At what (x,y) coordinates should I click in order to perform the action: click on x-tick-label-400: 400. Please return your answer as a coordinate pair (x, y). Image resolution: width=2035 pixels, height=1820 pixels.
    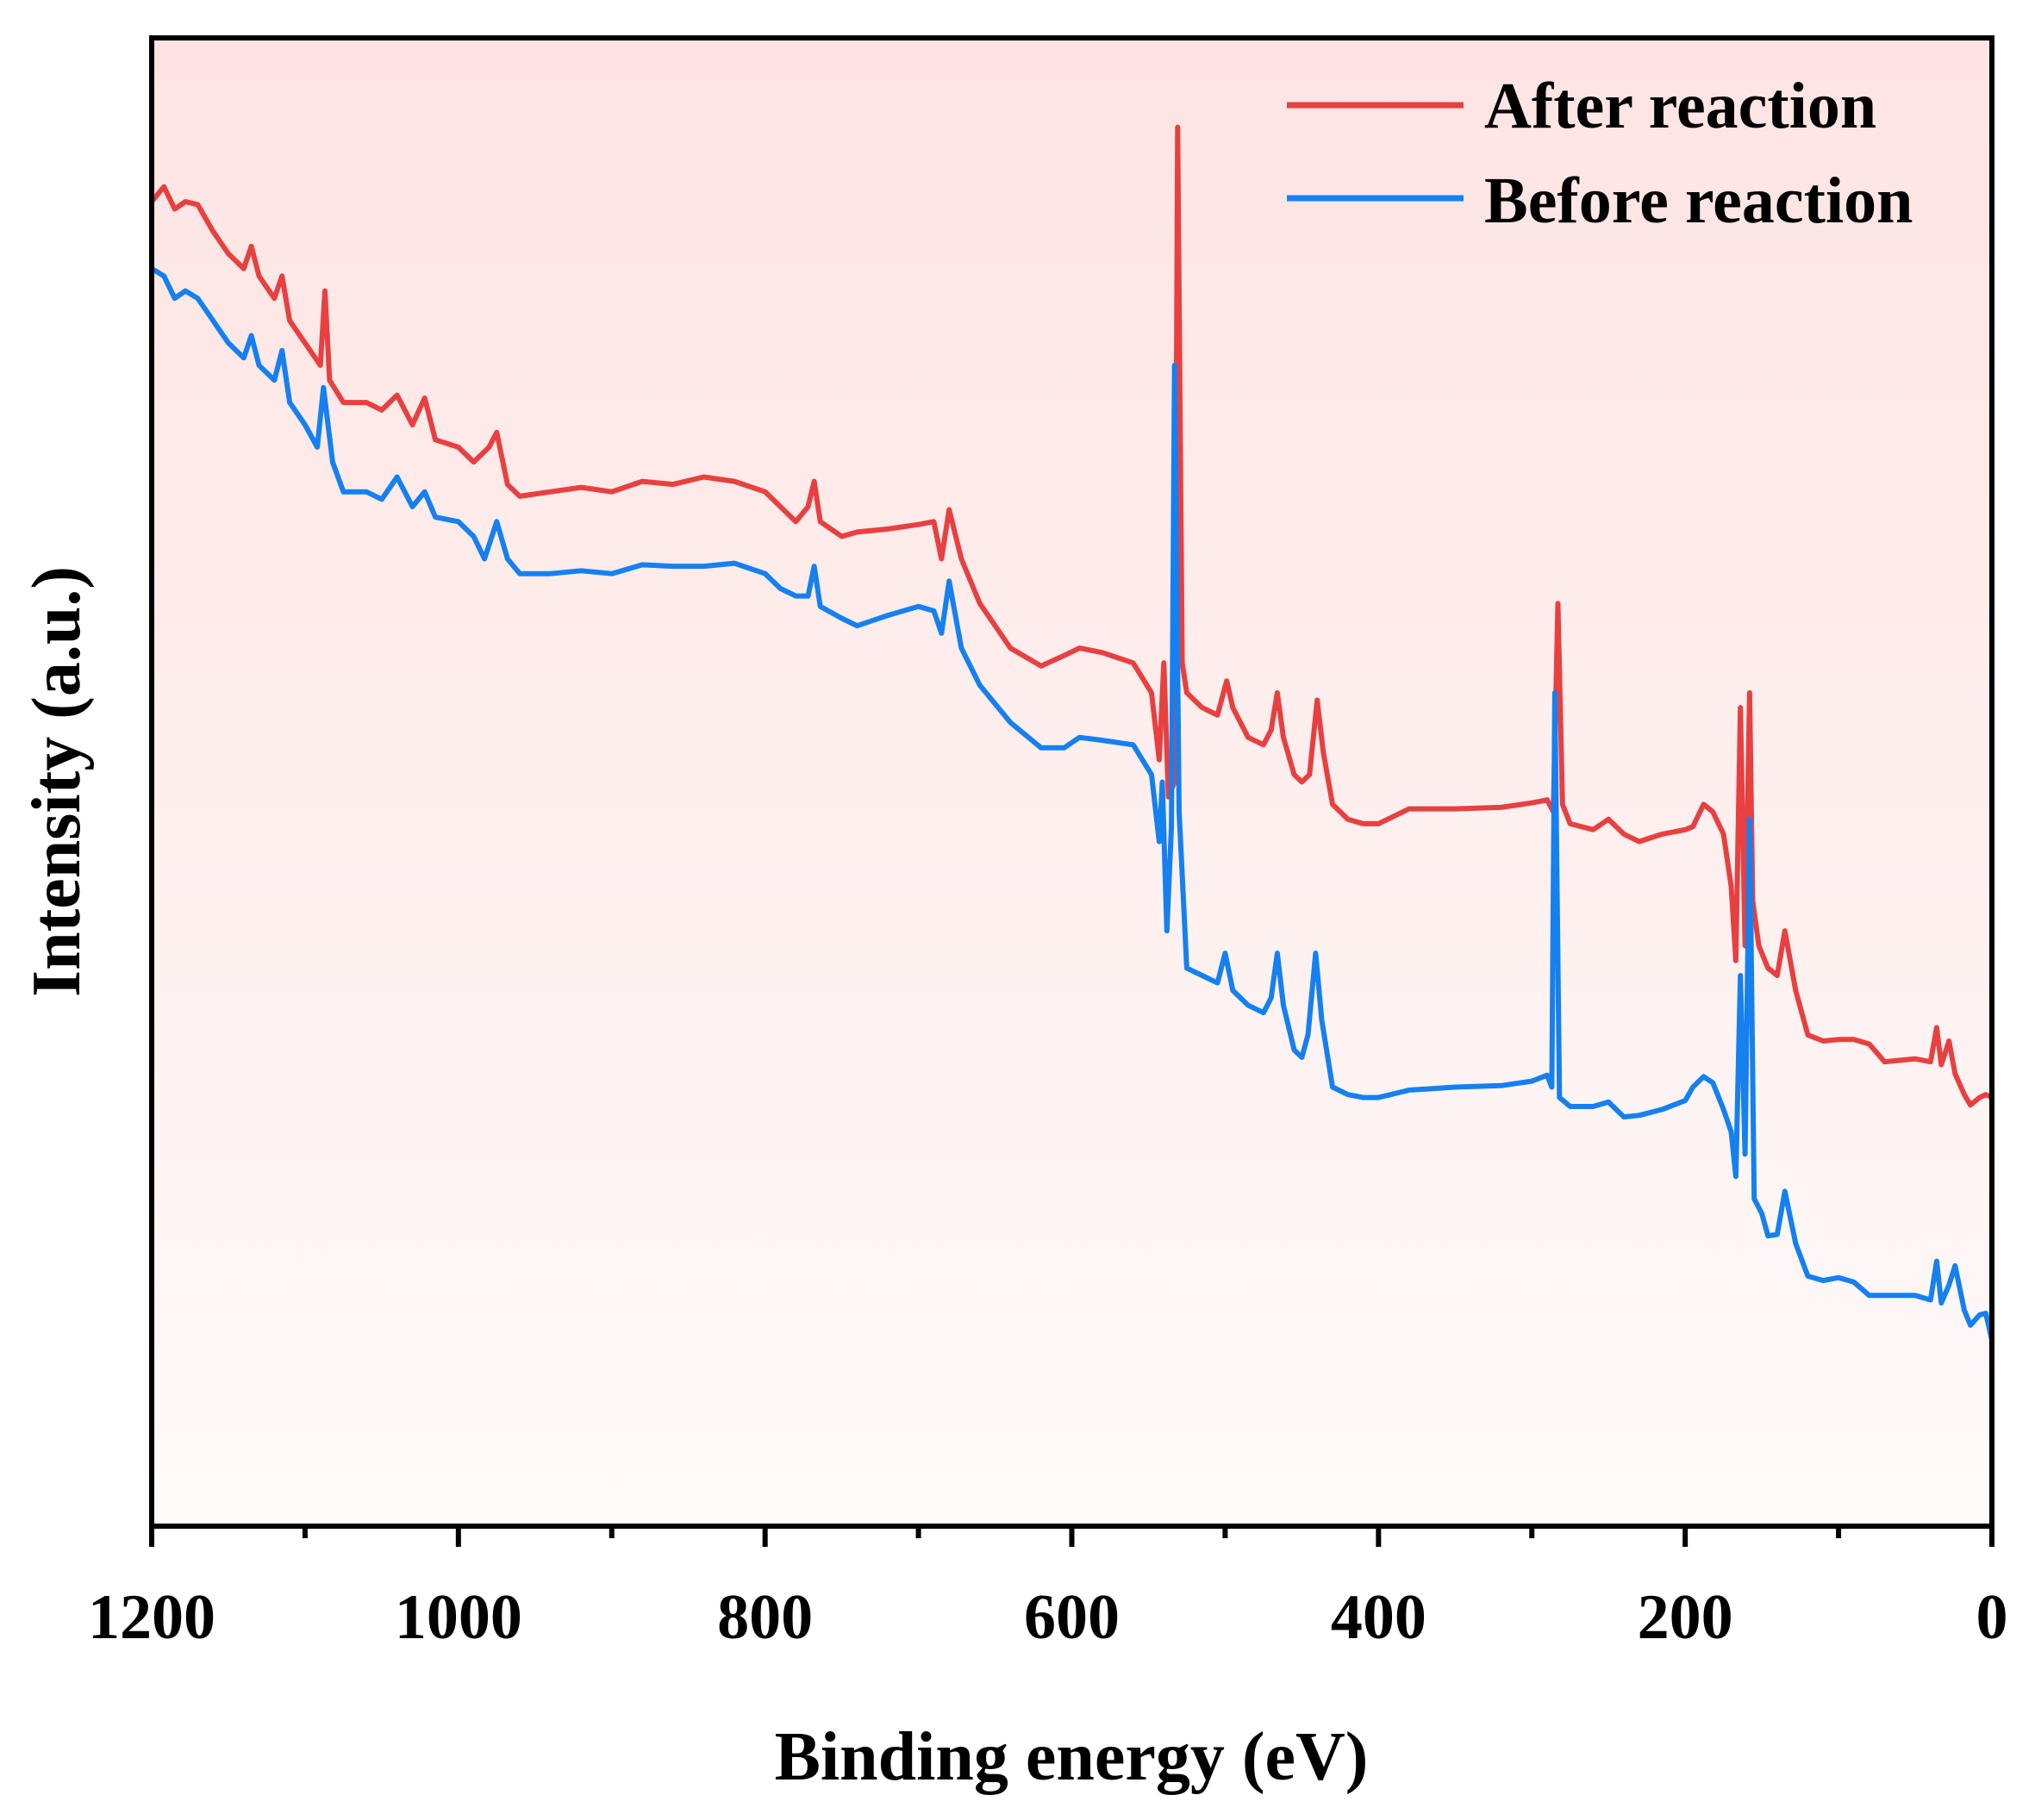
    Looking at the image, I should click on (1378, 1617).